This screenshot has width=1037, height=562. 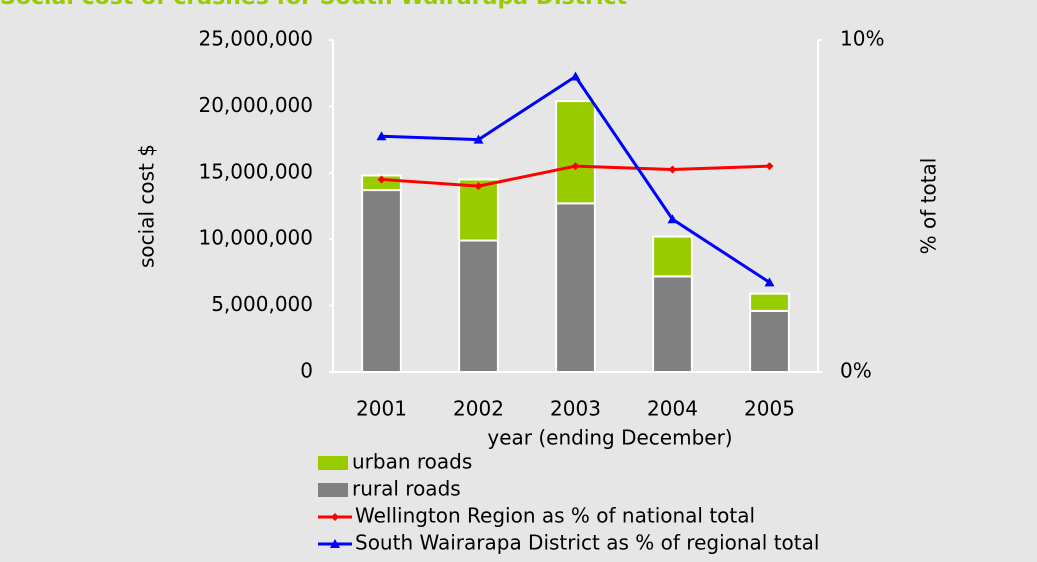 What do you see at coordinates (575, 409) in the screenshot?
I see `x-tick-label: 2003` at bounding box center [575, 409].